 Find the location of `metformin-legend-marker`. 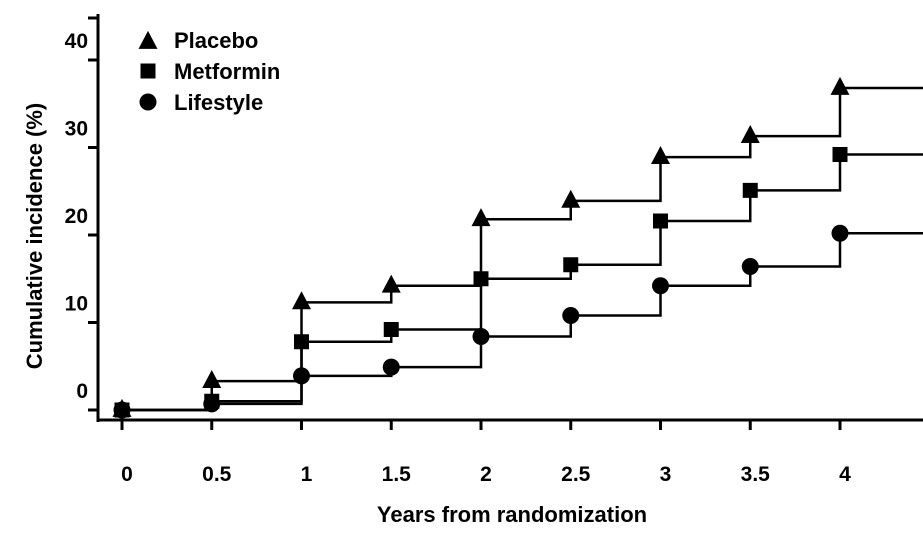

metformin-legend-marker is located at coordinates (148, 71).